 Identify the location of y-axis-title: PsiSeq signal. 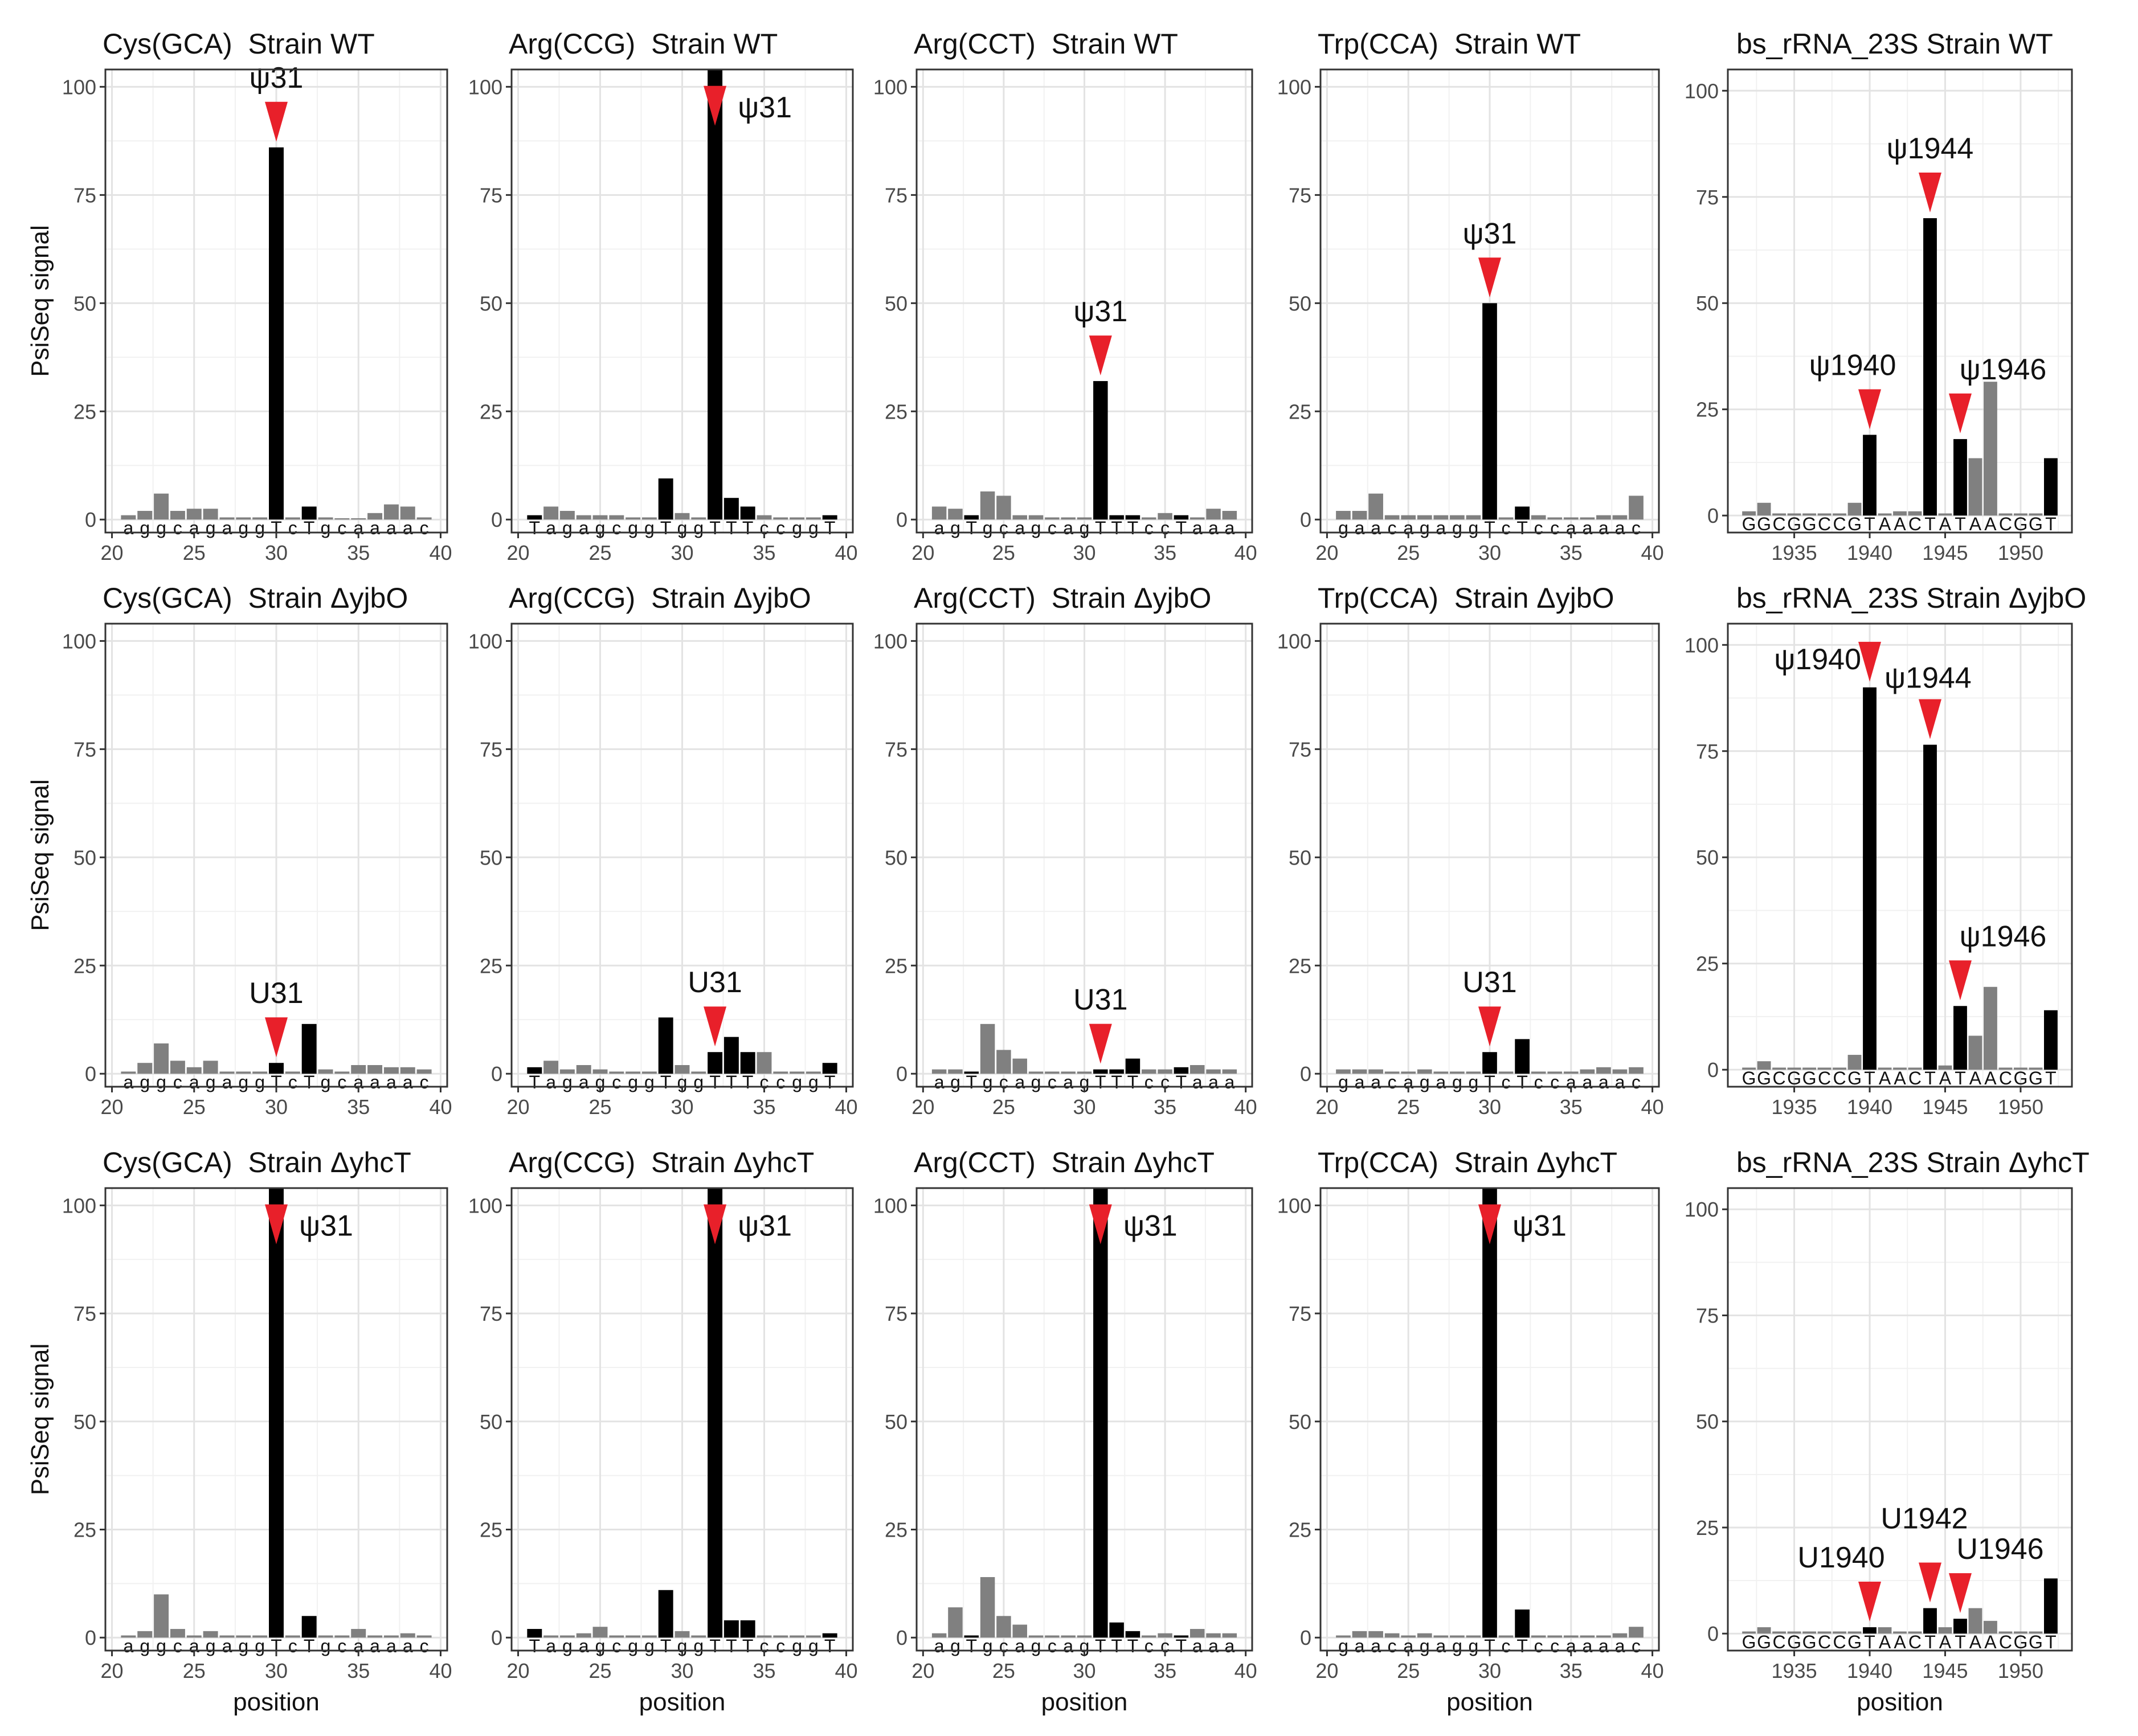
(40, 301).